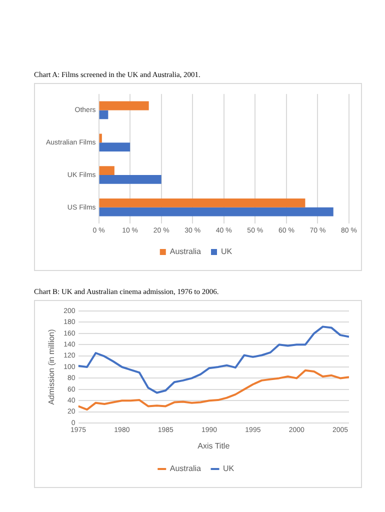  Describe the element at coordinates (214, 445) in the screenshot. I see `x-axis-title: Axis Title` at that location.